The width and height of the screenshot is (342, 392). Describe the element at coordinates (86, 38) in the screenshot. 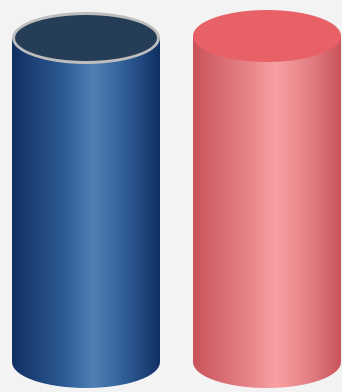

I see `blue-cylinder-top` at that location.